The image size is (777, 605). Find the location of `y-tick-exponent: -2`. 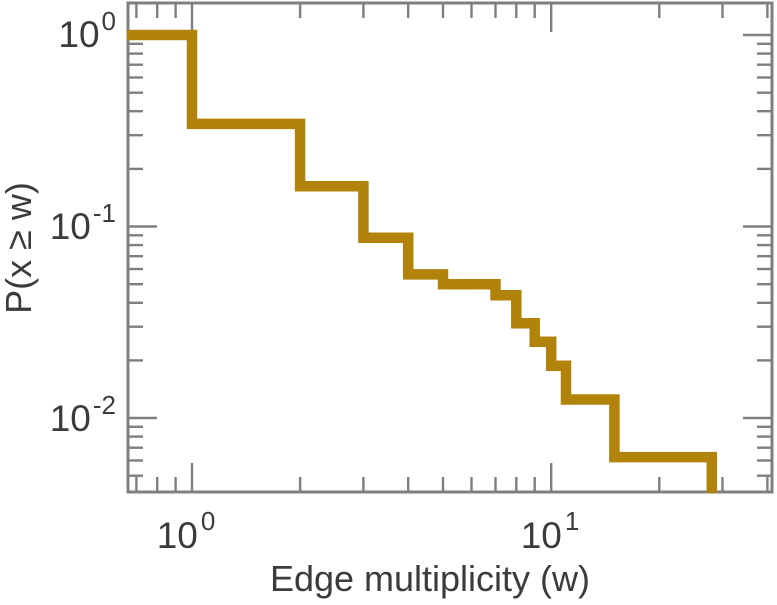

y-tick-exponent: -2 is located at coordinates (104, 405).